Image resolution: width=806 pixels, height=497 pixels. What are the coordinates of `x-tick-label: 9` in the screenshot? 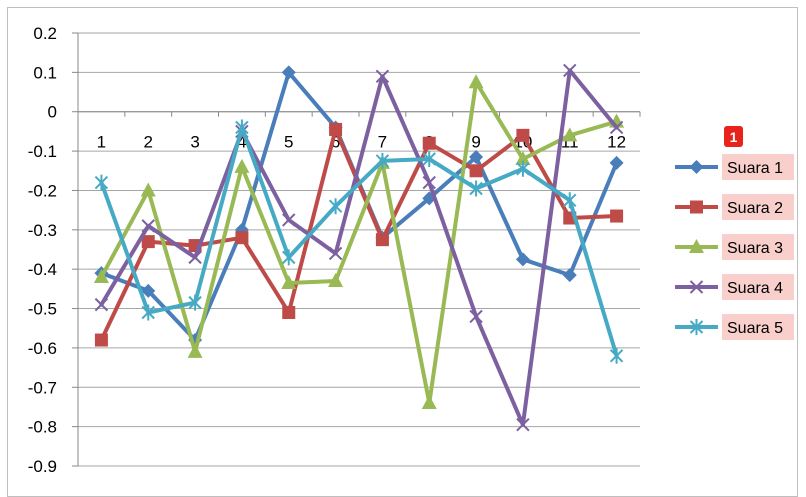 It's located at (475, 142).